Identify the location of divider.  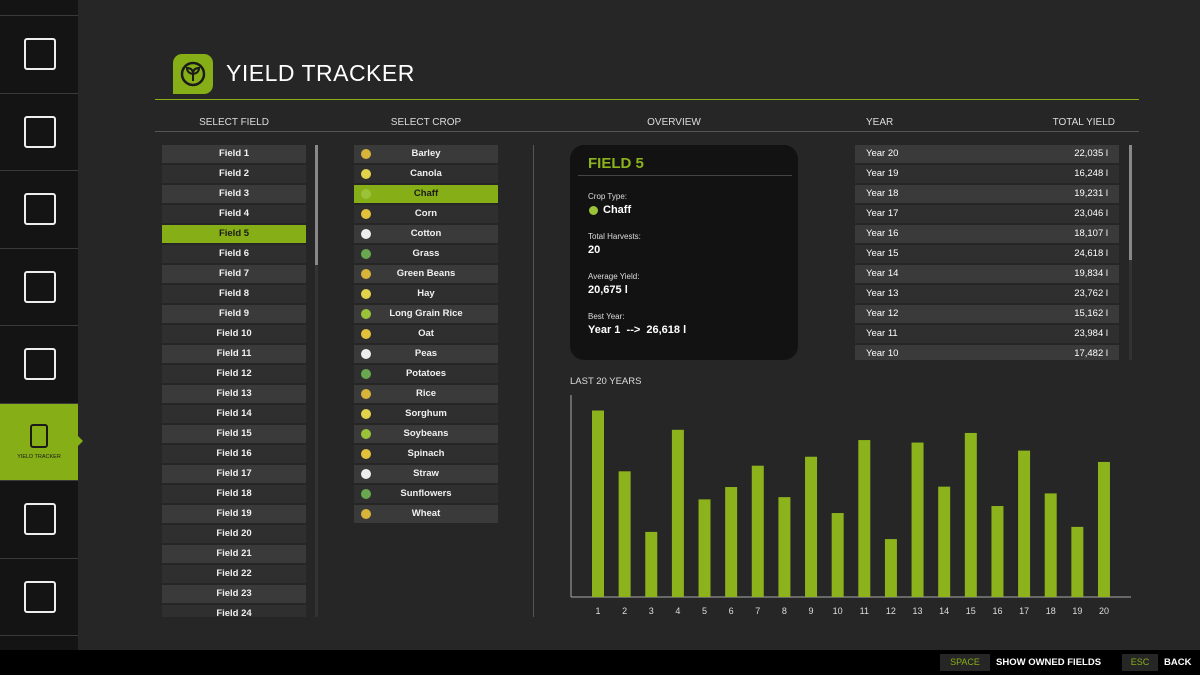
(533, 381).